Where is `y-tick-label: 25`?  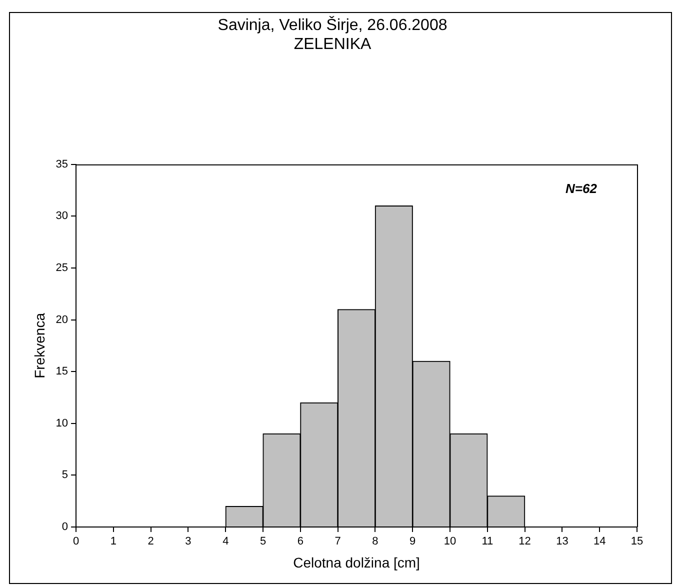 y-tick-label: 25 is located at coordinates (62, 268).